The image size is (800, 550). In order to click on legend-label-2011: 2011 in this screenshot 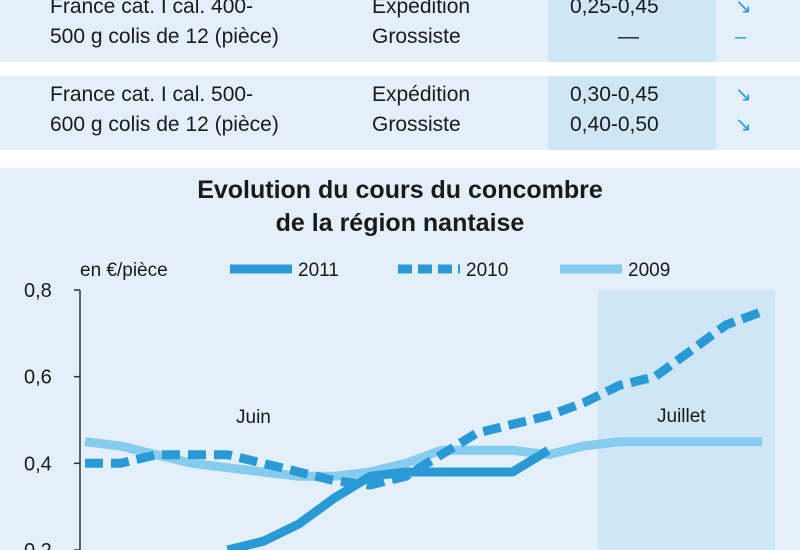, I will do `click(318, 270)`.